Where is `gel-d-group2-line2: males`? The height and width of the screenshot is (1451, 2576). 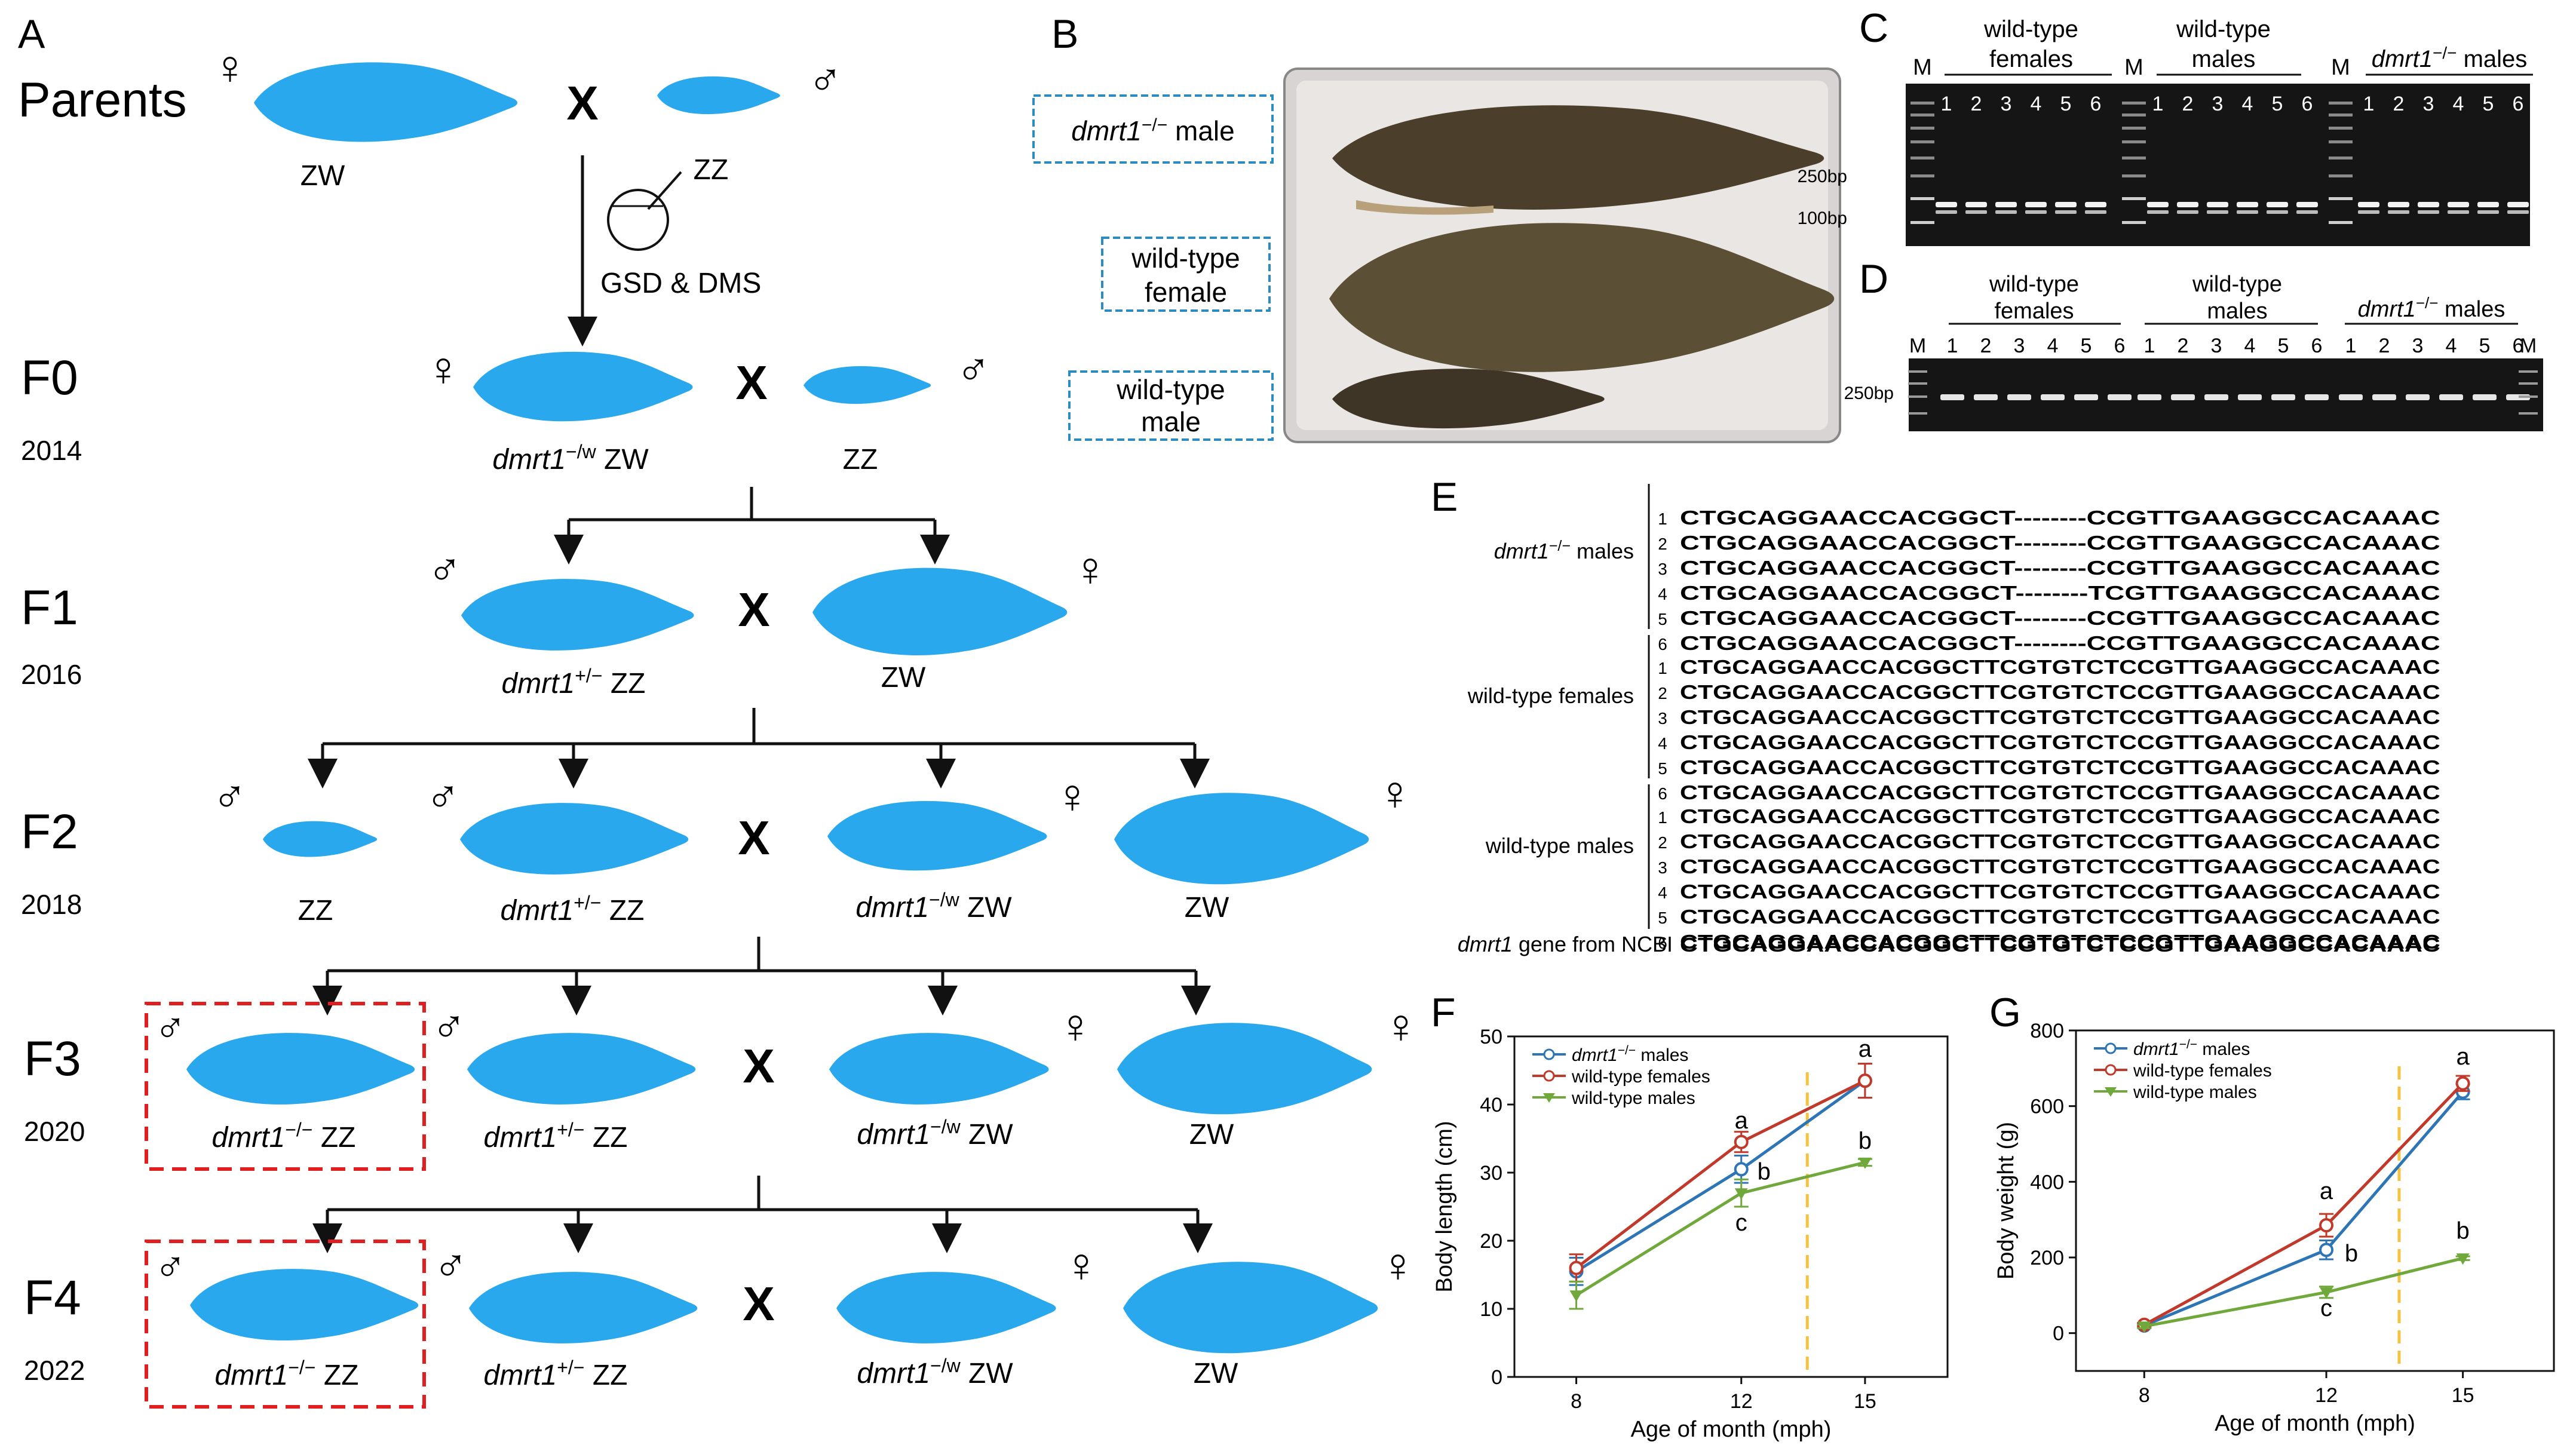 gel-d-group2-line2: males is located at coordinates (2237, 312).